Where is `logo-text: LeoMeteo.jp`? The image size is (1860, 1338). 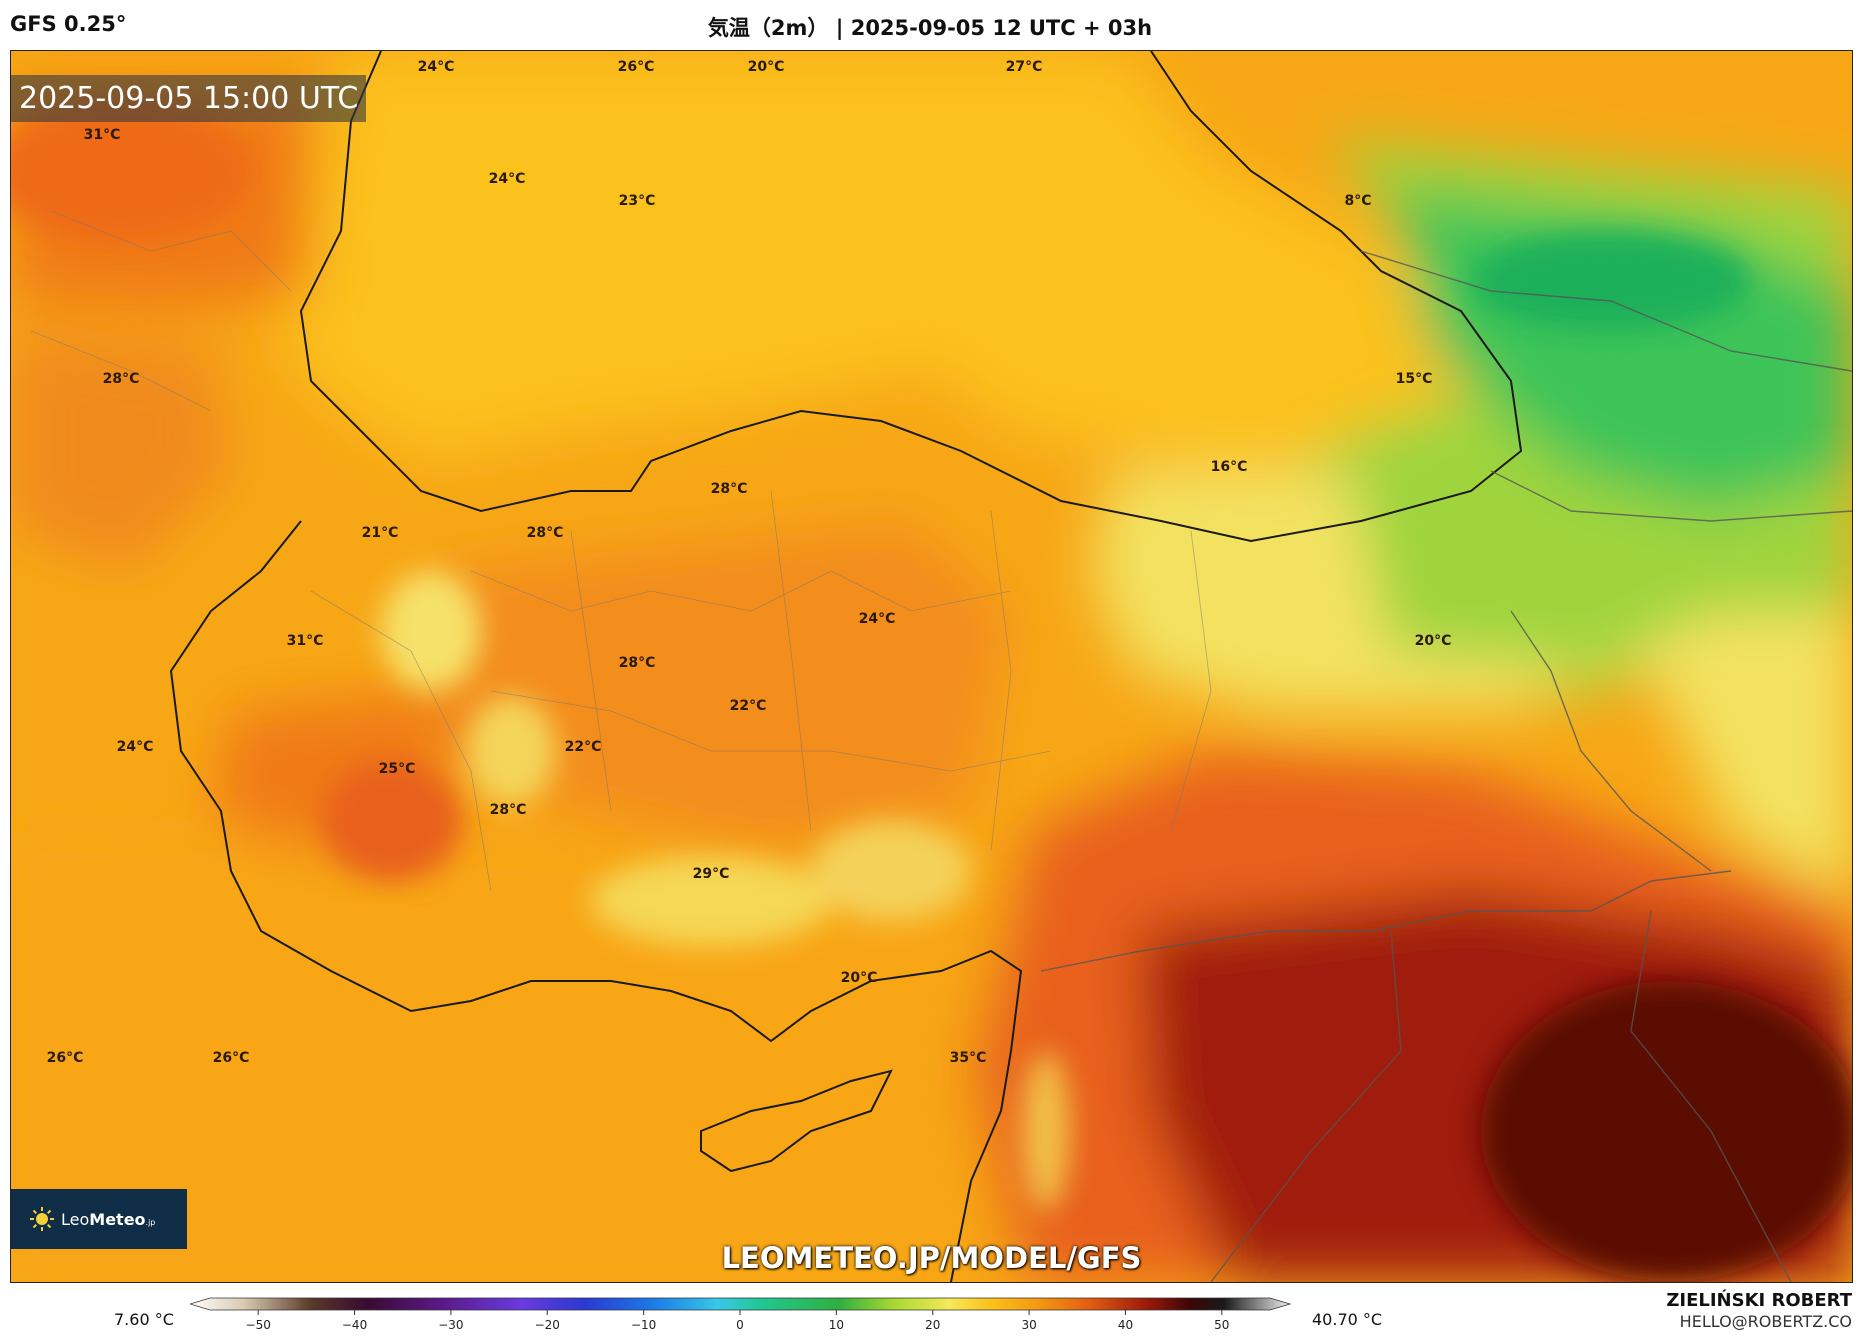
logo-text: LeoMeteo.jp is located at coordinates (108, 1219).